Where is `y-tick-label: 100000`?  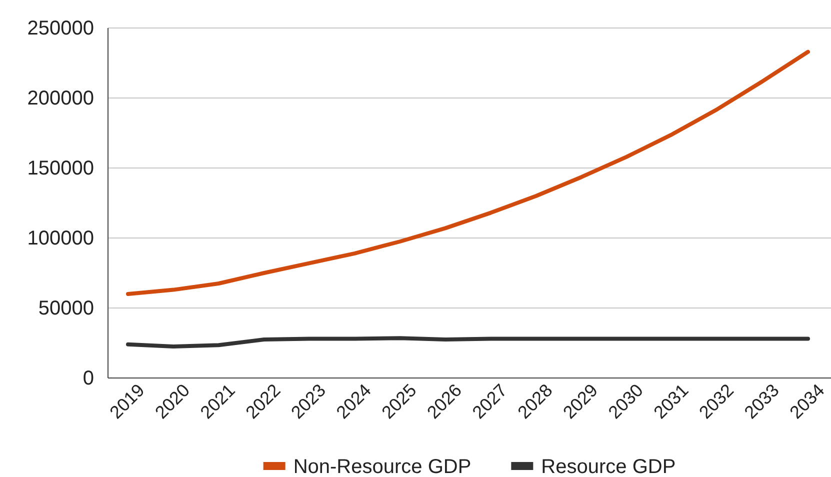 y-tick-label: 100000 is located at coordinates (60, 238).